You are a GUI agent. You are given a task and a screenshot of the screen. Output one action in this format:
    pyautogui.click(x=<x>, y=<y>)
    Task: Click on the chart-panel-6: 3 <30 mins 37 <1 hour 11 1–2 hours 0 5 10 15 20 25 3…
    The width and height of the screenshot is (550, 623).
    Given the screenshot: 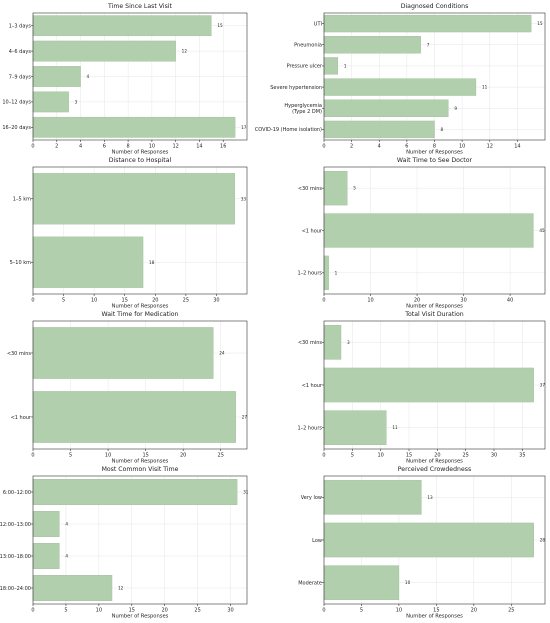 What is the action you would take?
    pyautogui.click(x=421, y=388)
    